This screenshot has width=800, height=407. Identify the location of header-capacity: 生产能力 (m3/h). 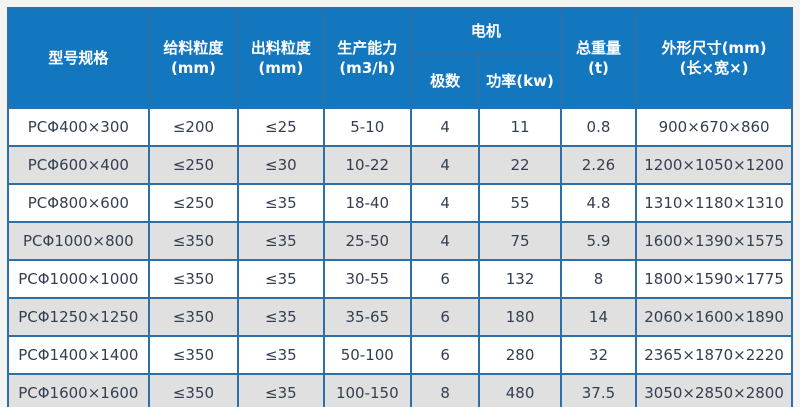
(367, 58).